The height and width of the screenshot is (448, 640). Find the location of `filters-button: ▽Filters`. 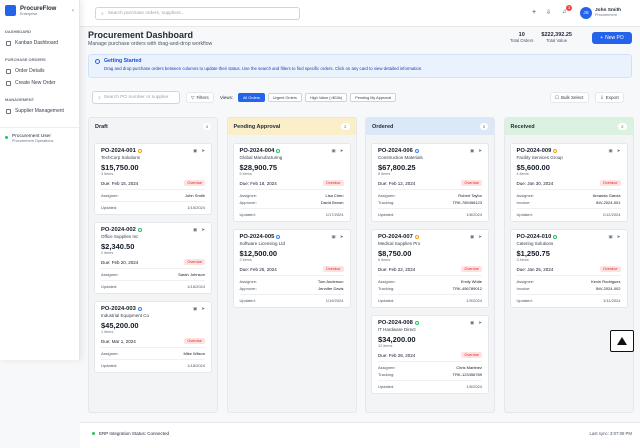

filters-button: ▽Filters is located at coordinates (200, 97).